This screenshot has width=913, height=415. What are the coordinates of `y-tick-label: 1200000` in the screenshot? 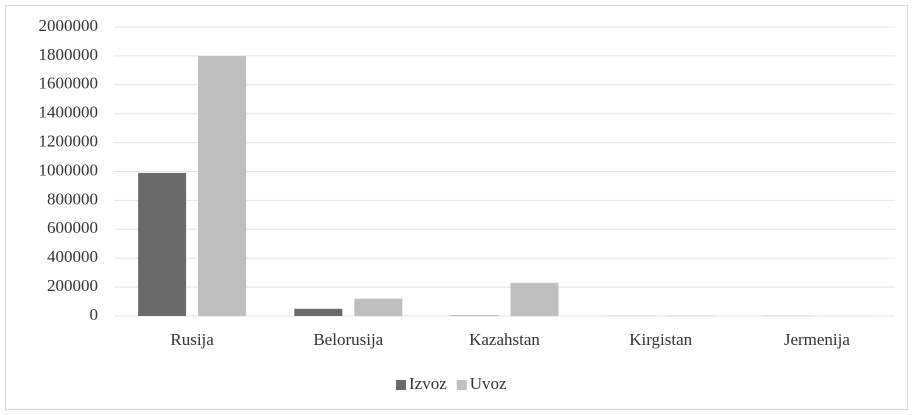 It's located at (69, 141).